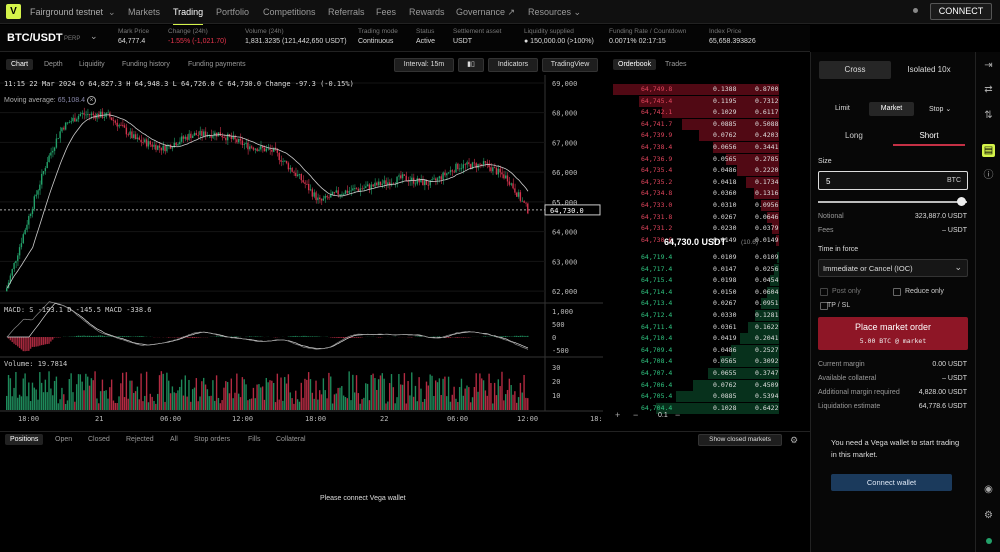  Describe the element at coordinates (35, 38) in the screenshot. I see `market-name: BTC/USDT` at that location.